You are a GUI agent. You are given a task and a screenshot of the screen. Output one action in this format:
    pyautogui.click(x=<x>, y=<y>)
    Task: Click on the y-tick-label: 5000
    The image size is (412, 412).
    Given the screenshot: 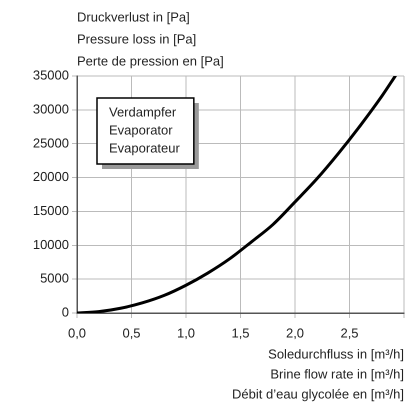 What is the action you would take?
    pyautogui.click(x=54, y=278)
    